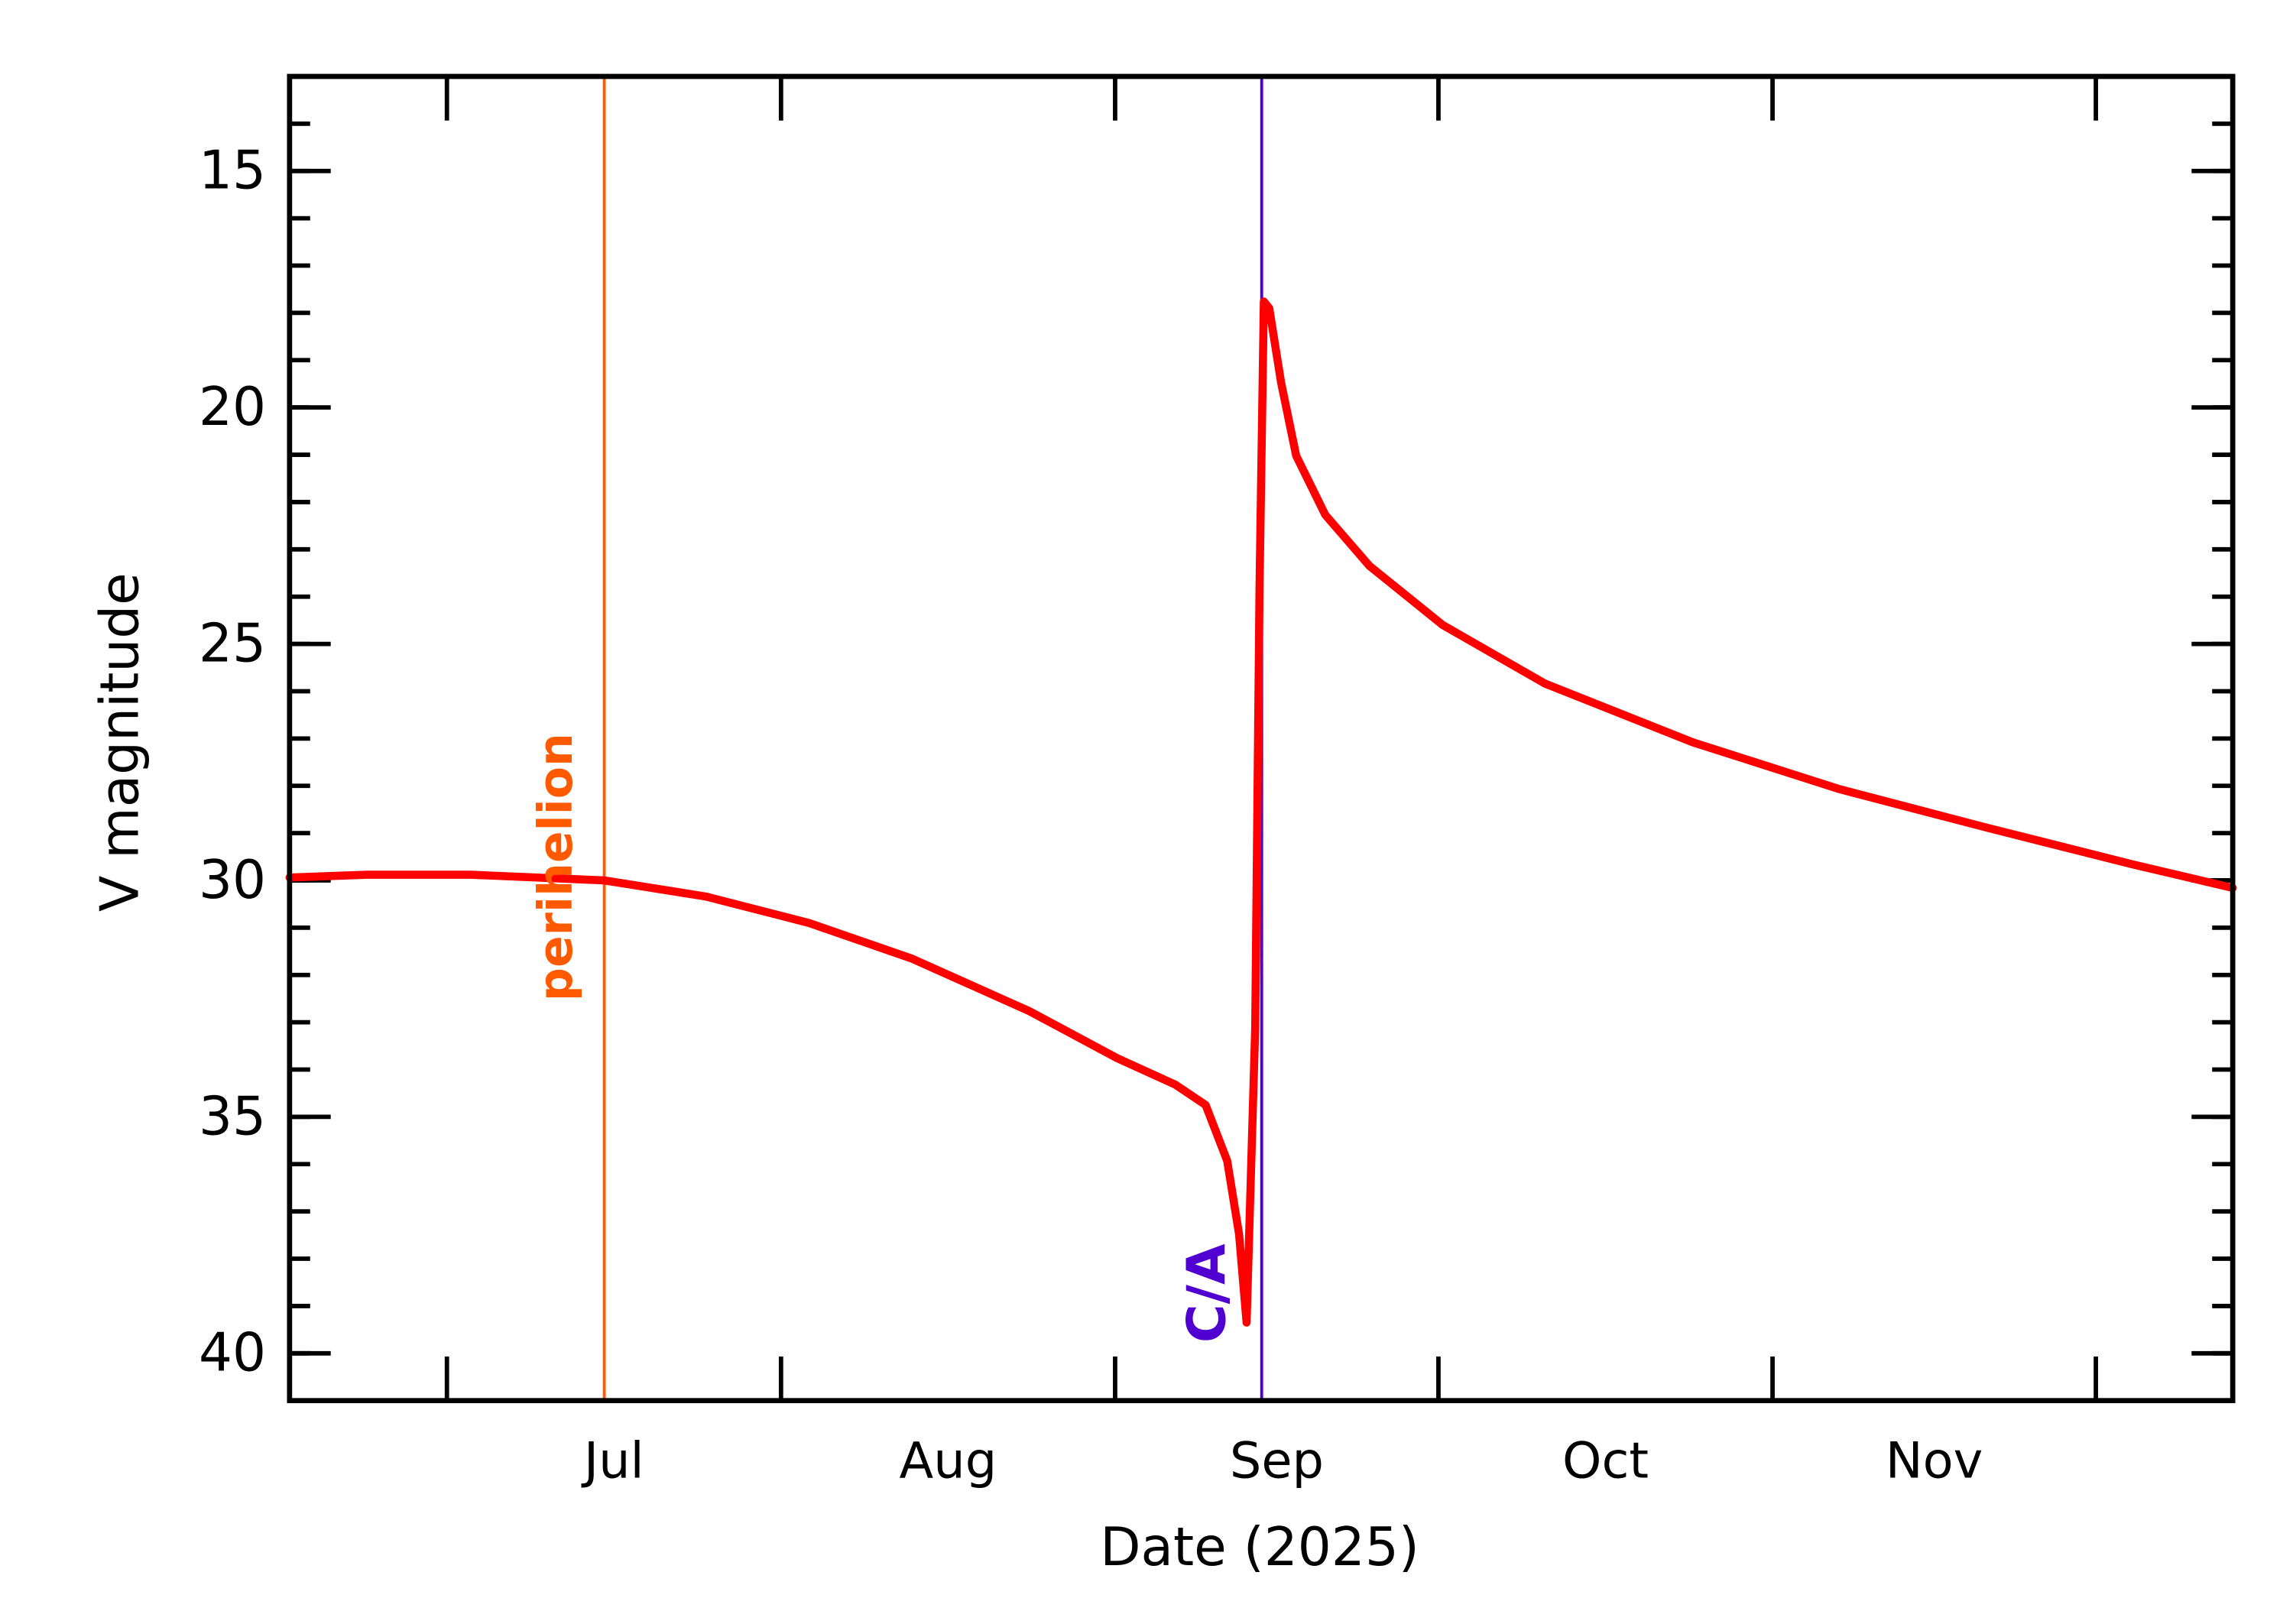 Image resolution: width=2293 pixels, height=1624 pixels. Describe the element at coordinates (233, 1116) in the screenshot. I see `y-tick-label: 35` at that location.